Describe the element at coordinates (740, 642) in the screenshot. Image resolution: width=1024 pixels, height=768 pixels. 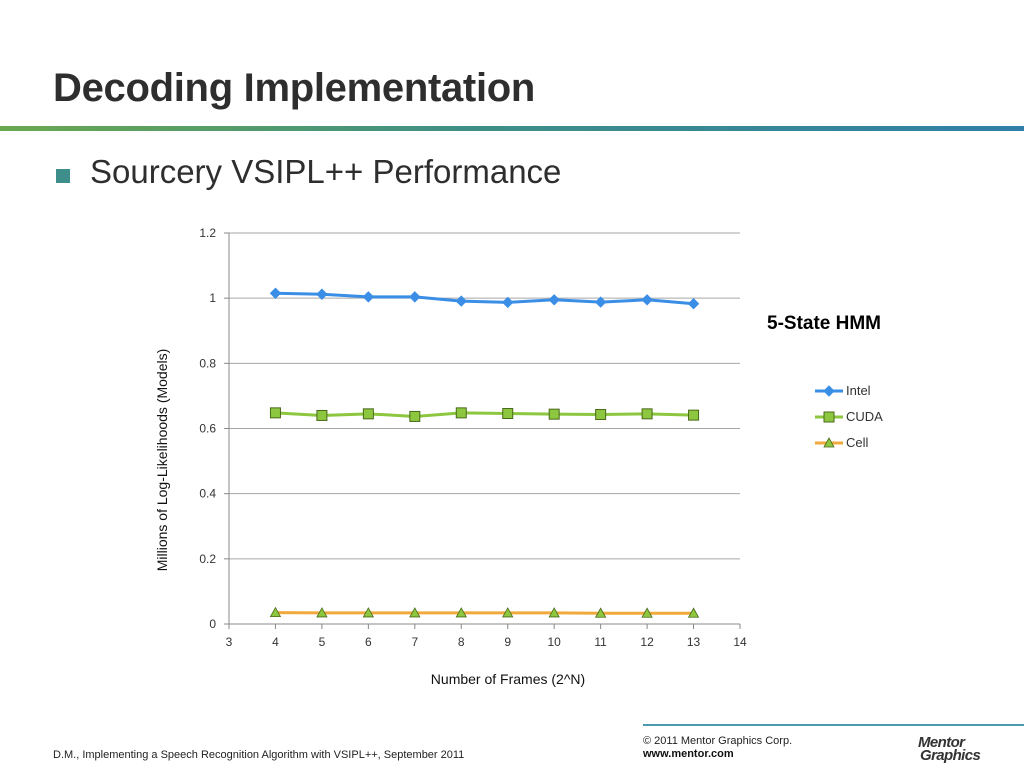
I see `x-tick-label: 14` at that location.